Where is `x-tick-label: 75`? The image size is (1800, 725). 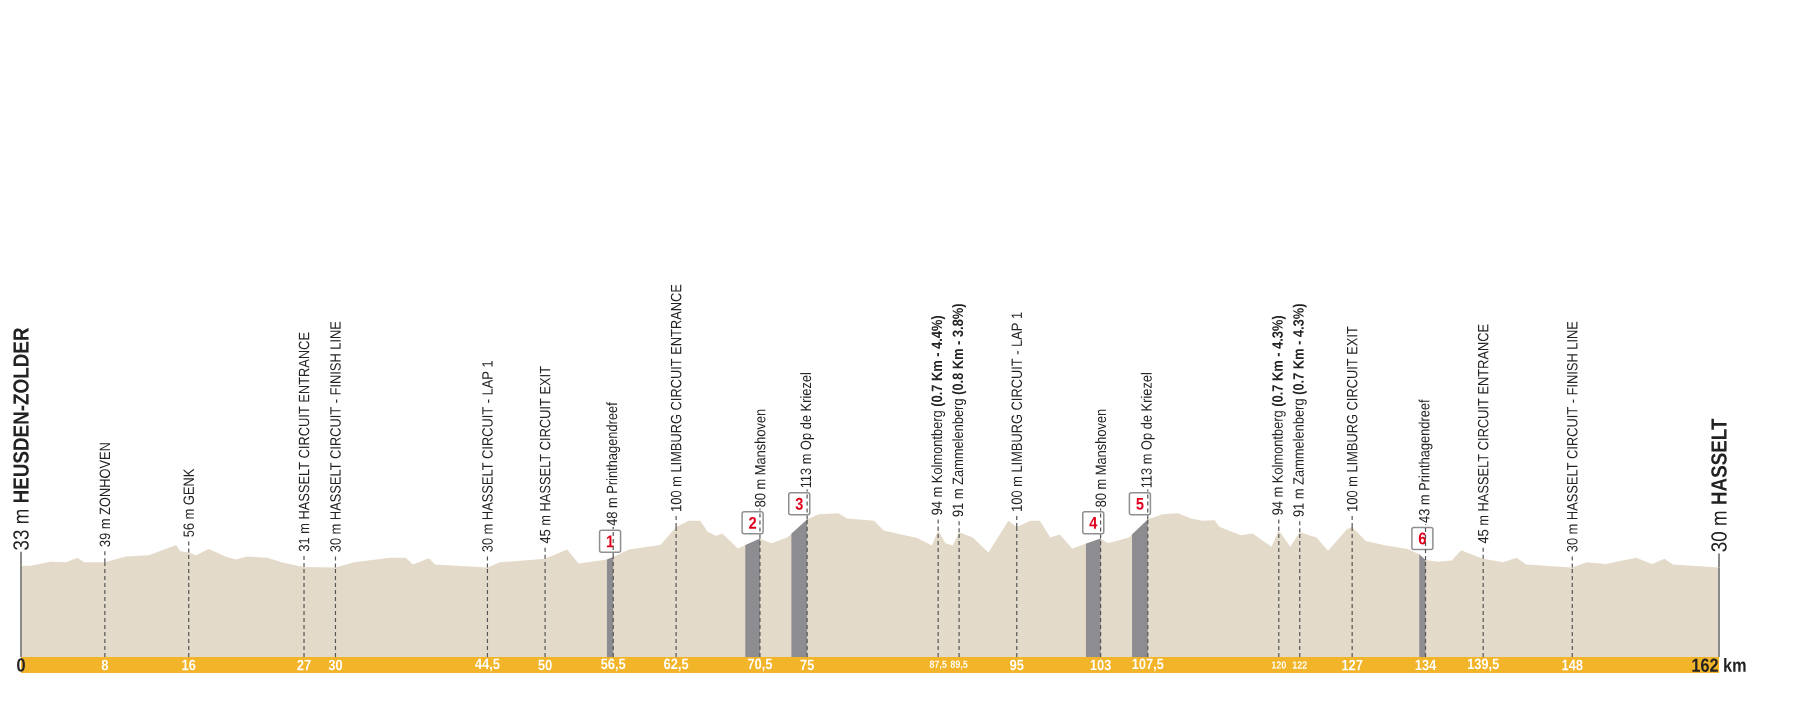 x-tick-label: 75 is located at coordinates (807, 665).